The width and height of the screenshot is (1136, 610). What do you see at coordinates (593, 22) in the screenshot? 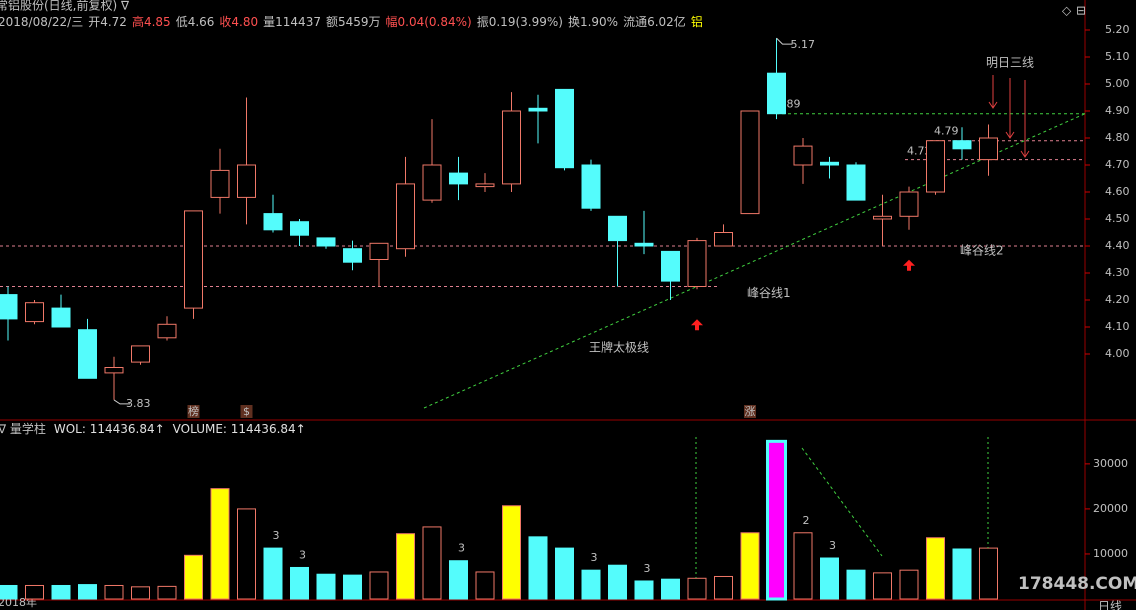
I see `info-field: 换1.90%` at bounding box center [593, 22].